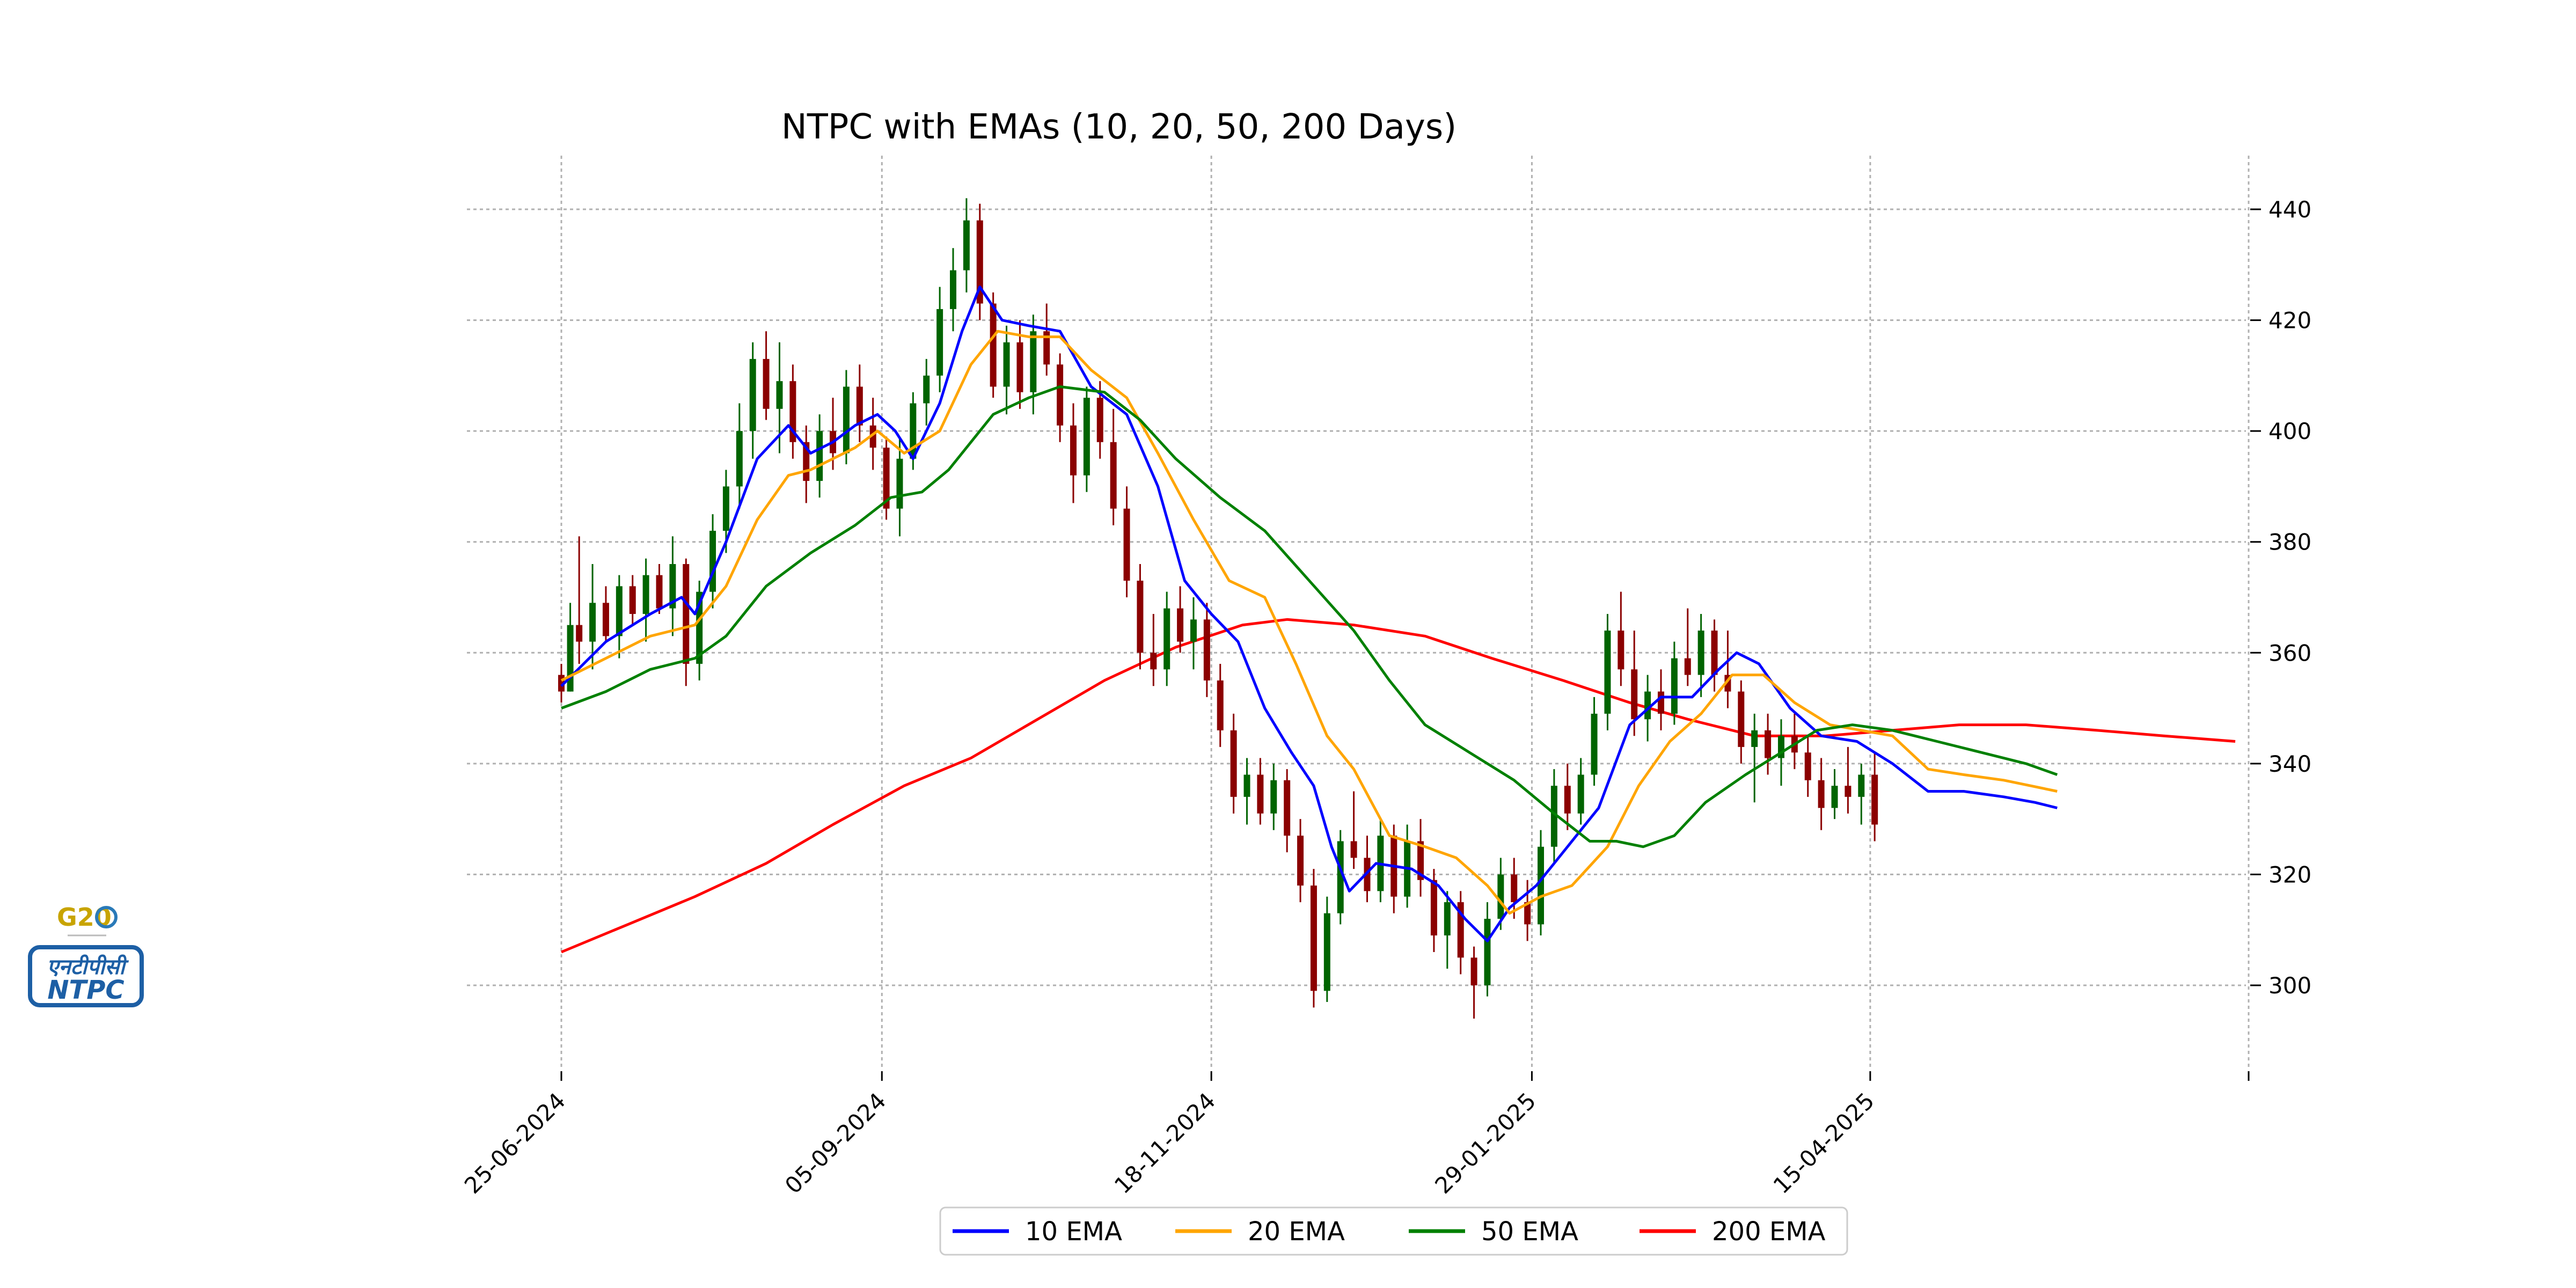 The height and width of the screenshot is (1288, 2576). I want to click on y-tick-label: 400, so click(2289, 431).